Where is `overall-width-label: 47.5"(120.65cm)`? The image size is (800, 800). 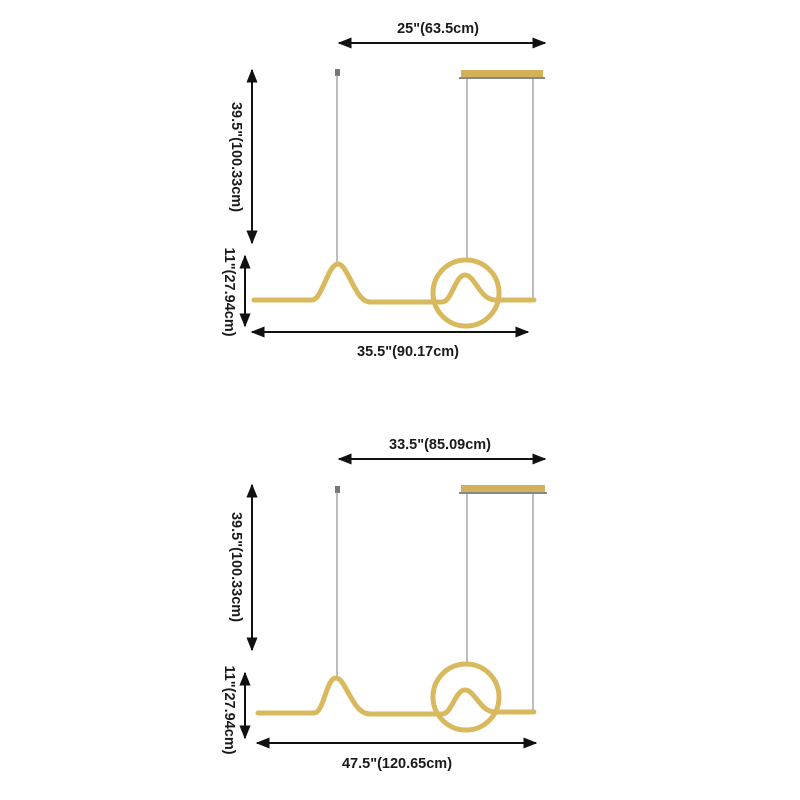 overall-width-label: 47.5"(120.65cm) is located at coordinates (397, 764).